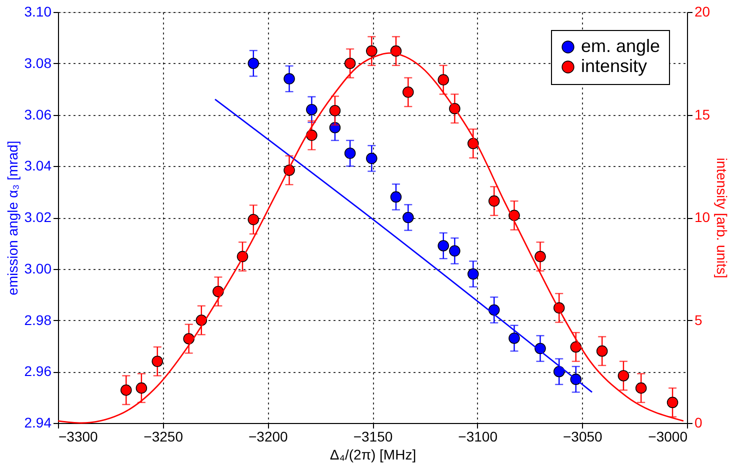  Describe the element at coordinates (614, 66) in the screenshot. I see `legend-label: intensity` at that location.